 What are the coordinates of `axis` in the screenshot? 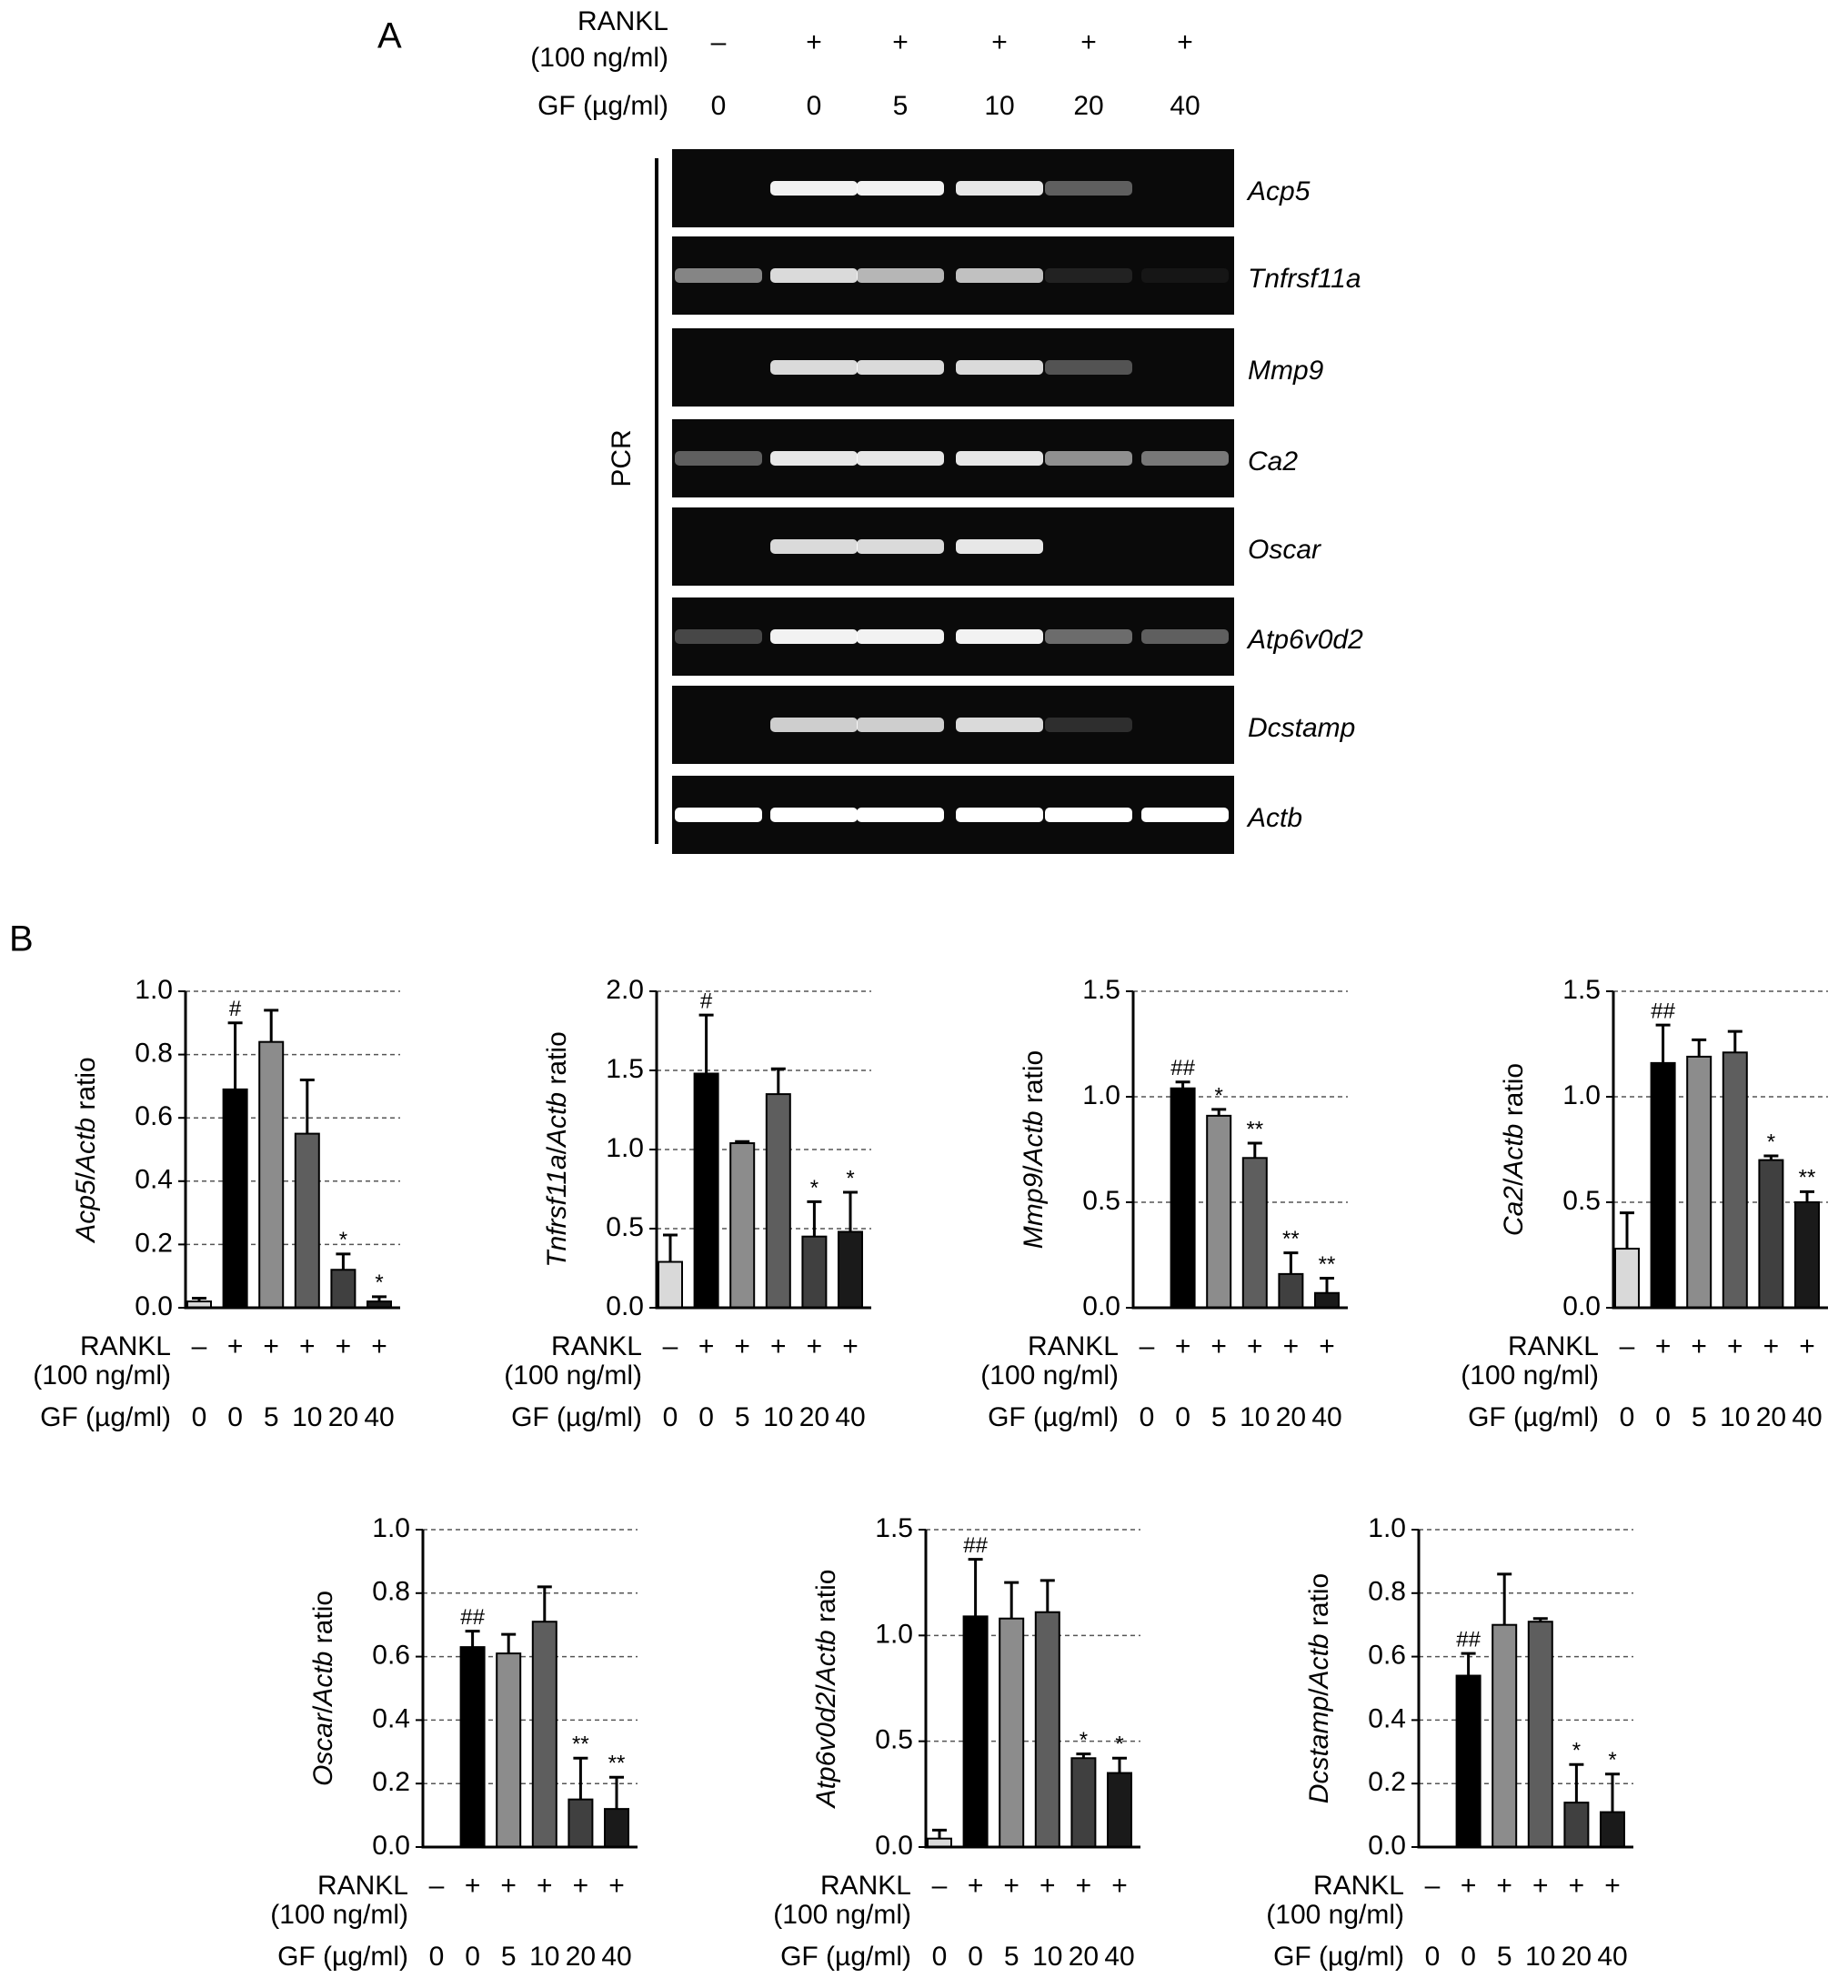 It's located at (1525, 1689).